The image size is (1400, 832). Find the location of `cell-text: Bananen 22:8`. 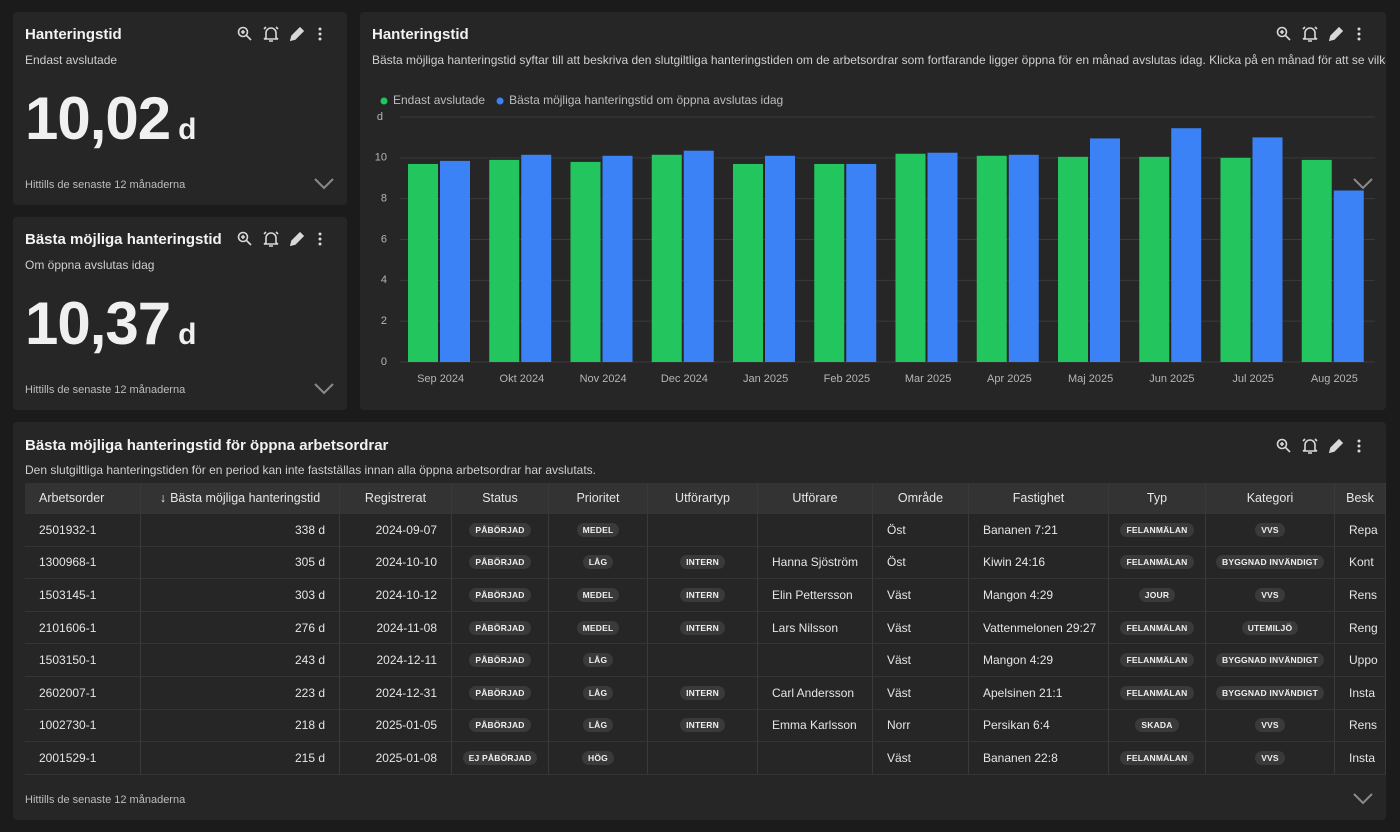

cell-text: Bananen 22:8 is located at coordinates (1020, 757).